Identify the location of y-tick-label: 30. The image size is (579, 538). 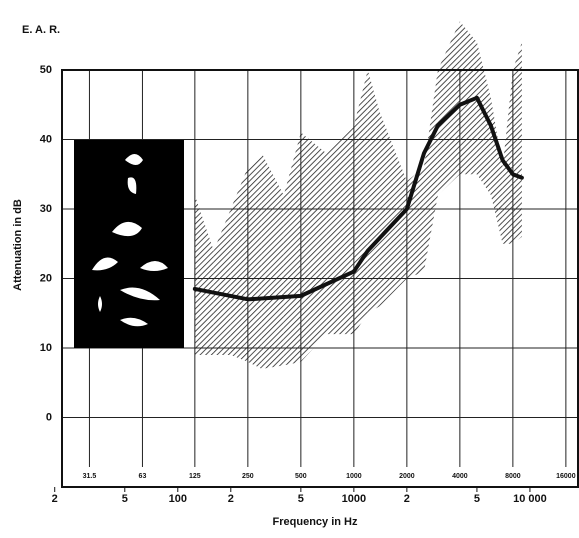
(46, 209).